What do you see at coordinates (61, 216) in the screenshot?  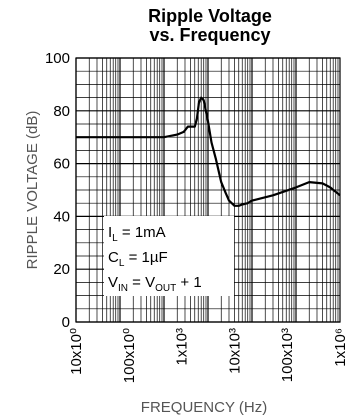 I see `y-tick-label: 40` at bounding box center [61, 216].